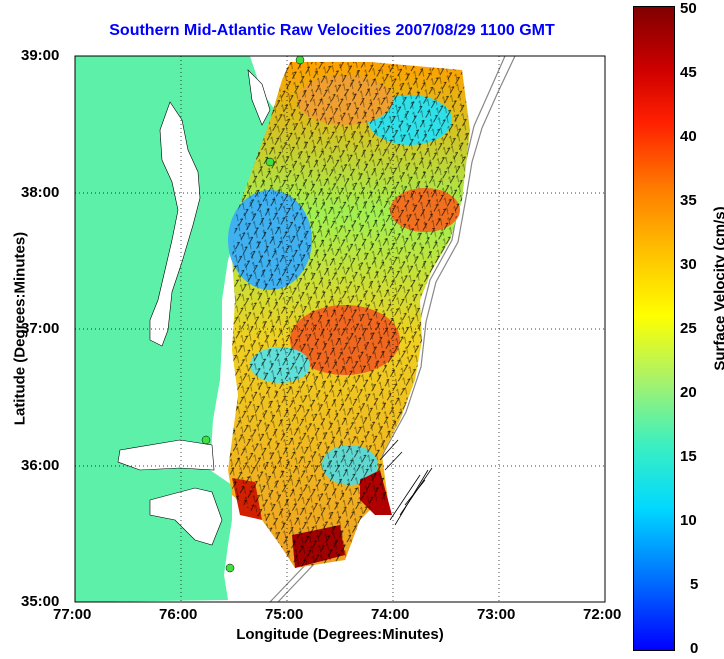 The width and height of the screenshot is (724, 659). What do you see at coordinates (688, 200) in the screenshot?
I see `colorbar-tick: 35` at bounding box center [688, 200].